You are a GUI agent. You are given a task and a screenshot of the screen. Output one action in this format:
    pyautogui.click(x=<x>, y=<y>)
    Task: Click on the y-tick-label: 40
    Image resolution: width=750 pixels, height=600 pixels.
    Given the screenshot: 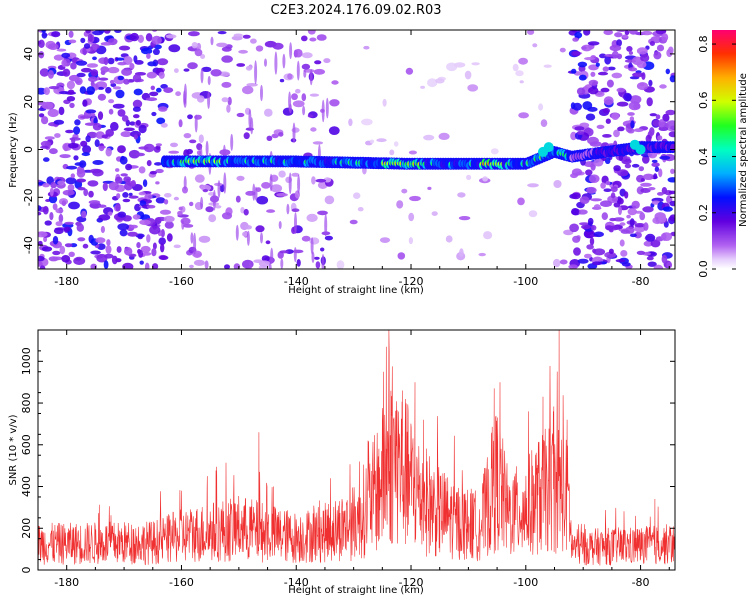 What is the action you would take?
    pyautogui.click(x=28, y=54)
    